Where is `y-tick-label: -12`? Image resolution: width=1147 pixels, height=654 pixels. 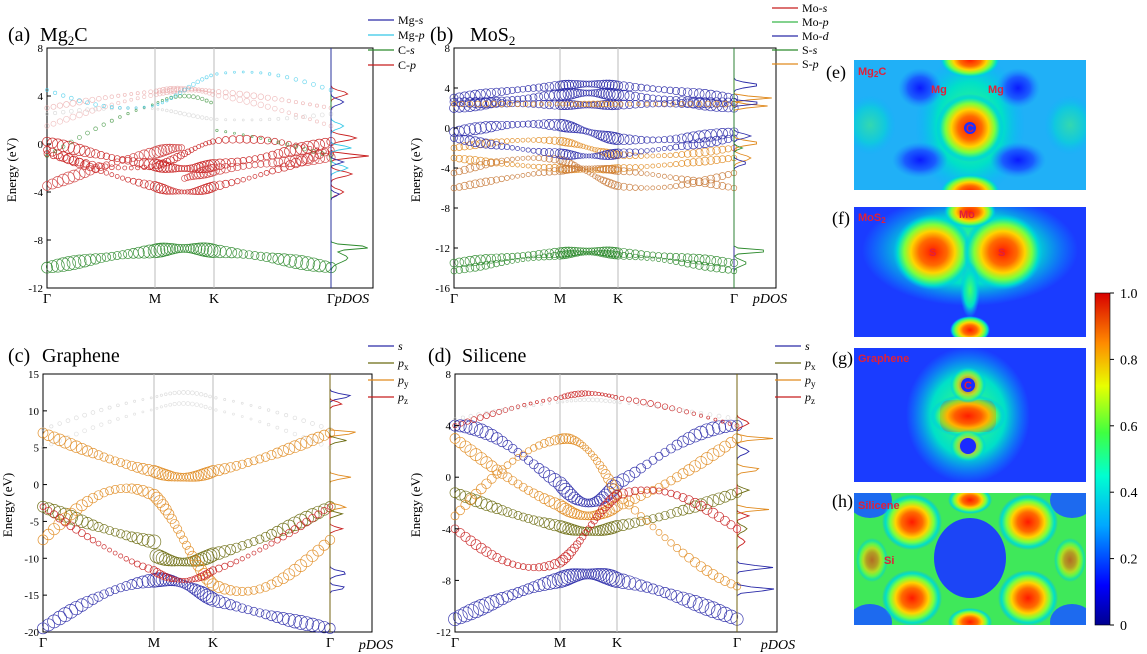 y-tick-label: -12 is located at coordinates (35, 289).